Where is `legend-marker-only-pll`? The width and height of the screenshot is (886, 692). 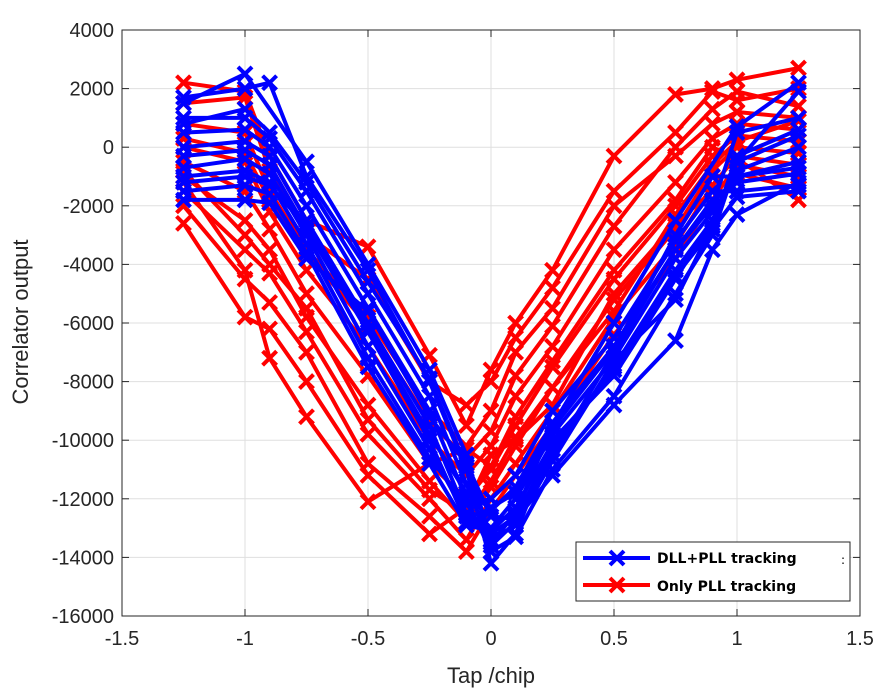
legend-marker-only-pll is located at coordinates (617, 585).